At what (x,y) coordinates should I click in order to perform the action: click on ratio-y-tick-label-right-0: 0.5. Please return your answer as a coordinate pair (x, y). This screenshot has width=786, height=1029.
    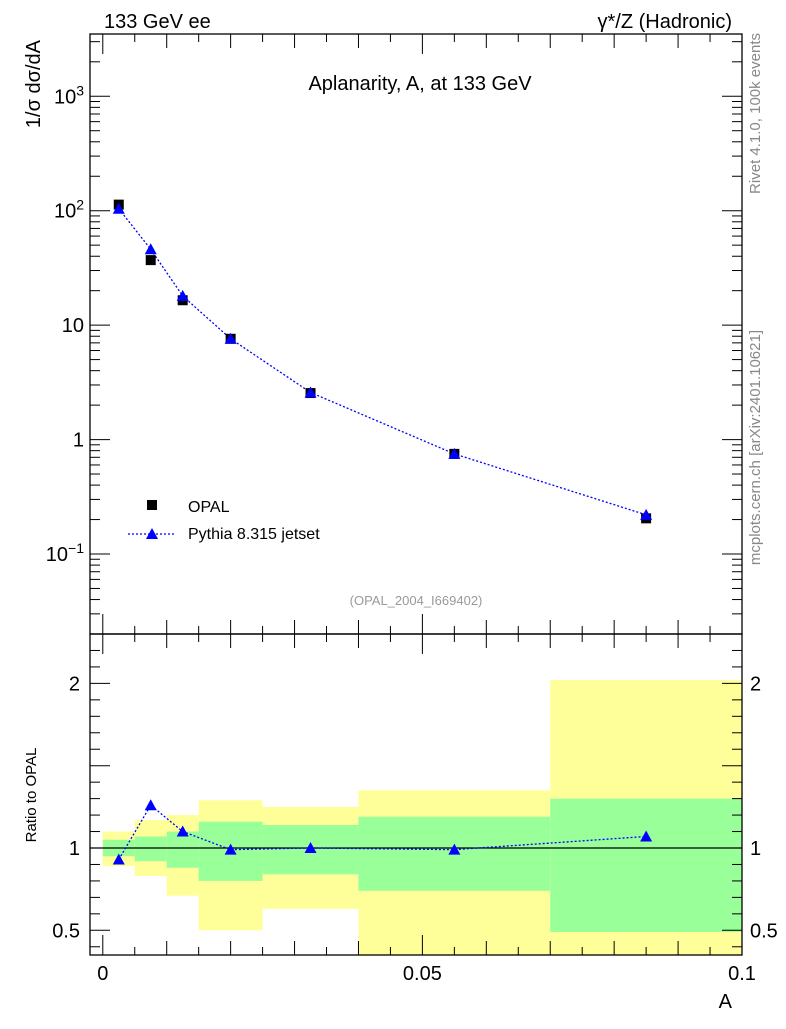
    Looking at the image, I should click on (764, 931).